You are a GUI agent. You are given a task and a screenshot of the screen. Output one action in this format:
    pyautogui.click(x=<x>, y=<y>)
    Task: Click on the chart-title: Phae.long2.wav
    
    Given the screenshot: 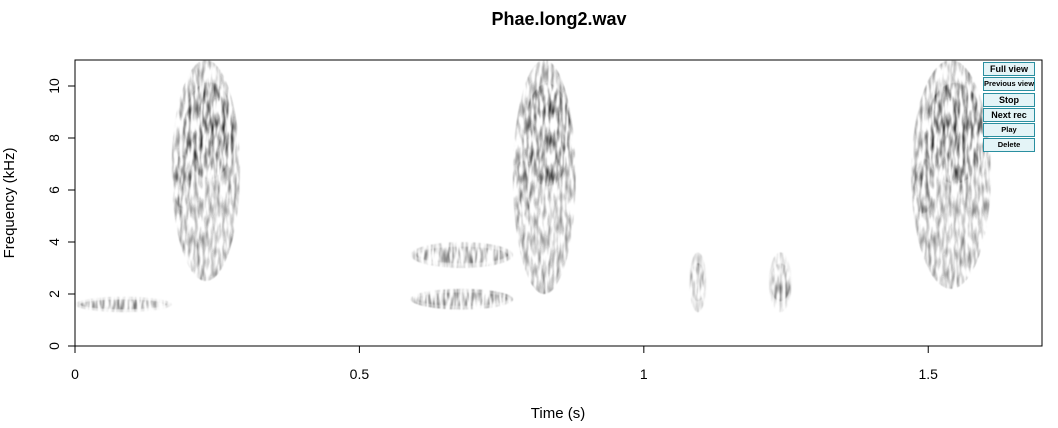 What is the action you would take?
    pyautogui.click(x=559, y=19)
    